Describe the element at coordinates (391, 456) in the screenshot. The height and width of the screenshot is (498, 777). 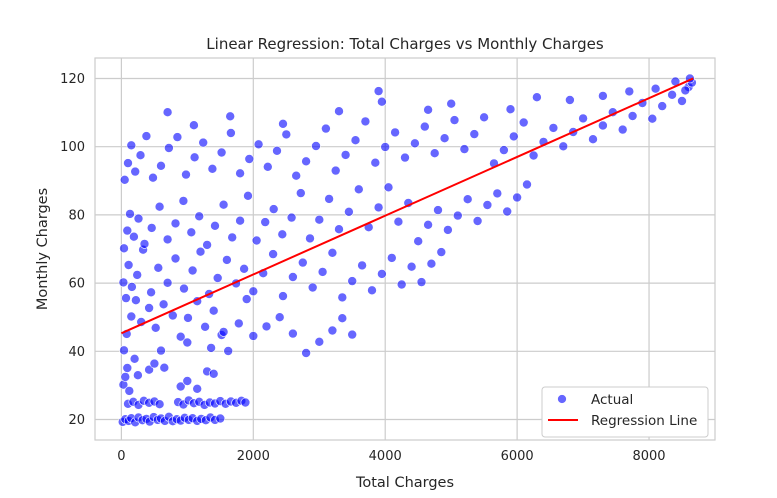
I see `x-tick-labels: 0 2000 4000 6000 8000` at that location.